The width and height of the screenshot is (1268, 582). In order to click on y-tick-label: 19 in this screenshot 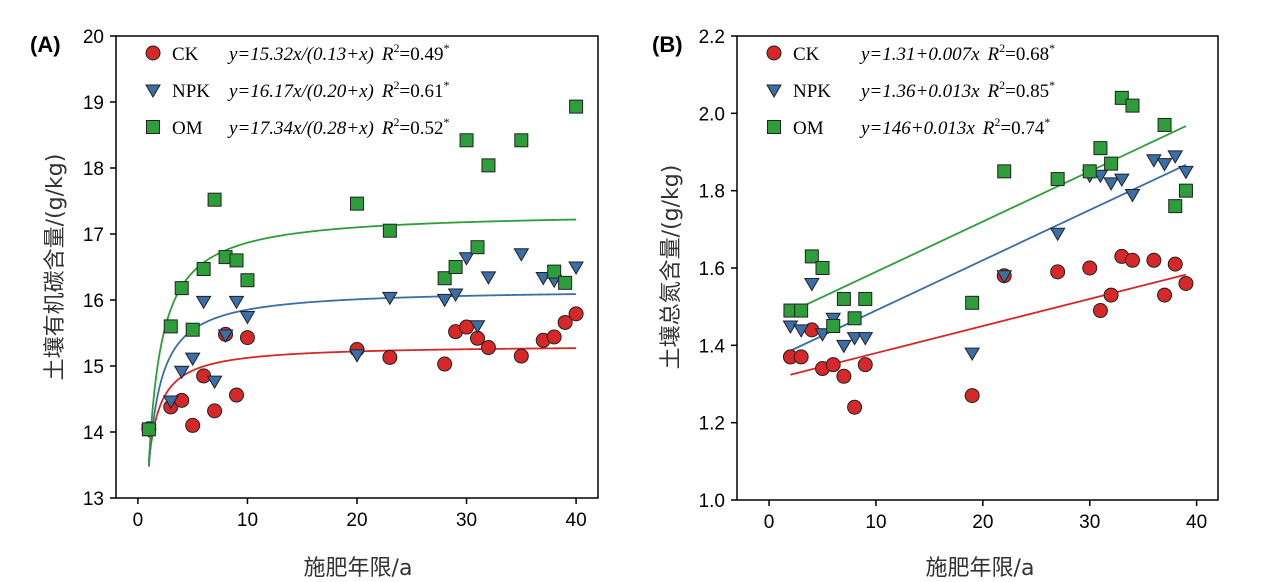, I will do `click(93, 103)`.